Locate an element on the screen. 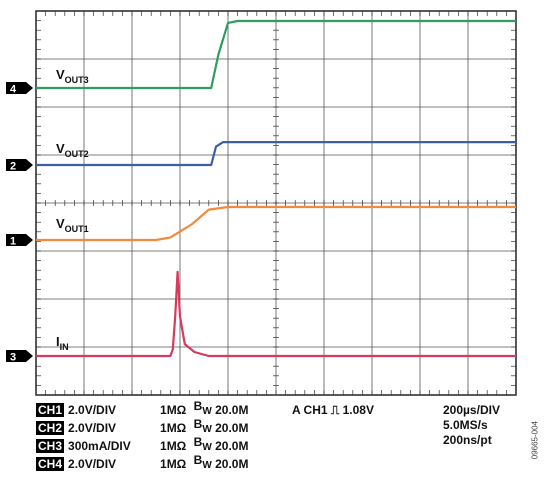  channel-marker-2: 2 is located at coordinates (19, 166).